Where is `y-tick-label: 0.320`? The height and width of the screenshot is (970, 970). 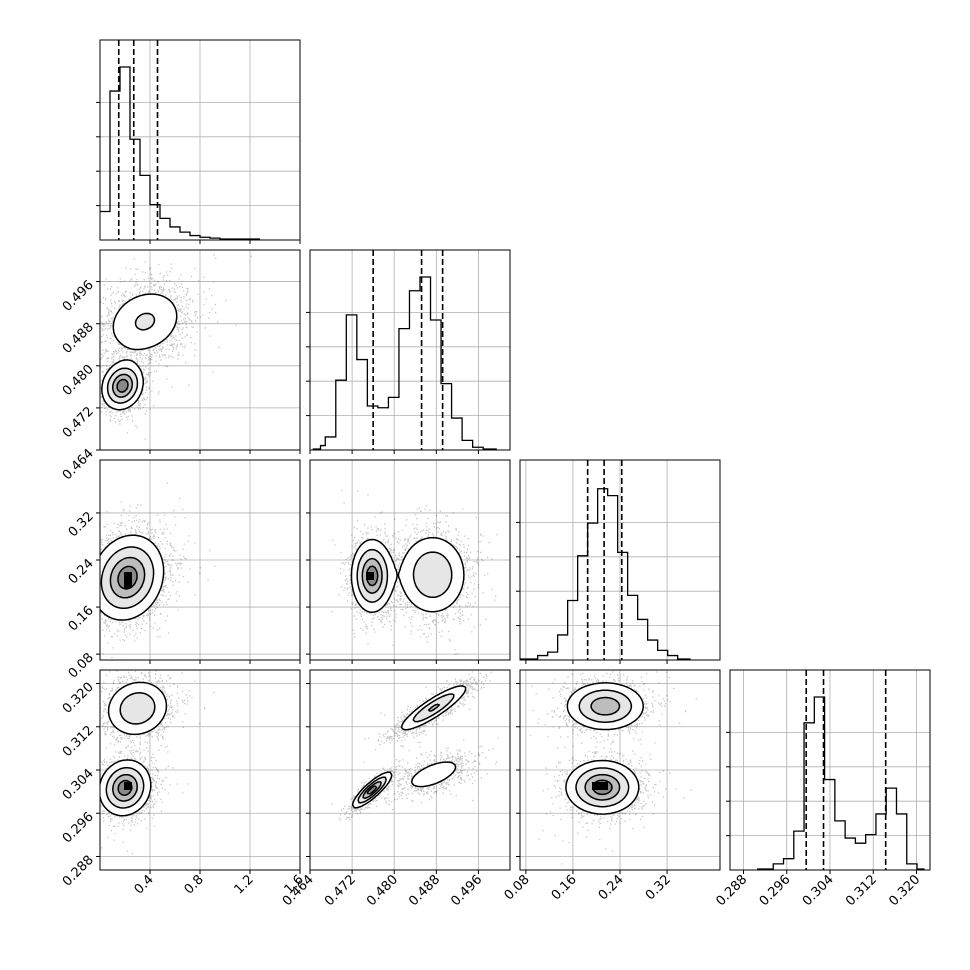
y-tick-label: 0.320 is located at coordinates (78, 698).